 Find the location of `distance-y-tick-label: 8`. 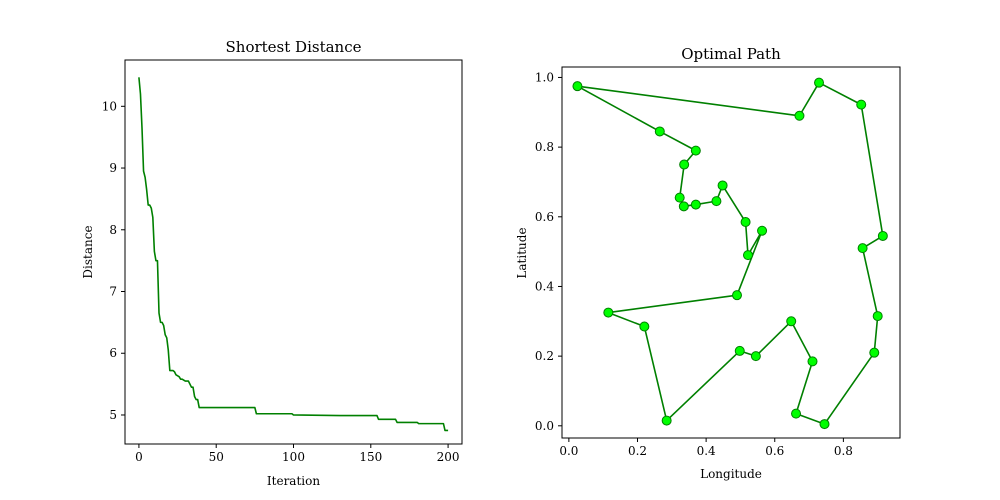

distance-y-tick-label: 8 is located at coordinates (113, 230).